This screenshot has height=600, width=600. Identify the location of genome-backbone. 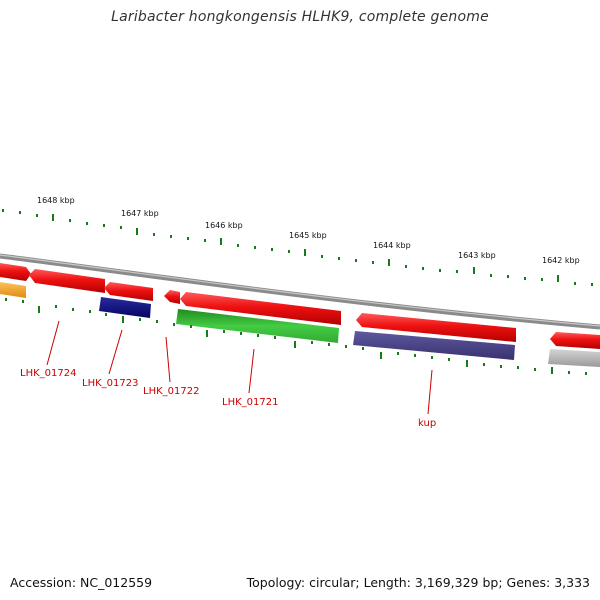
(300, 291).